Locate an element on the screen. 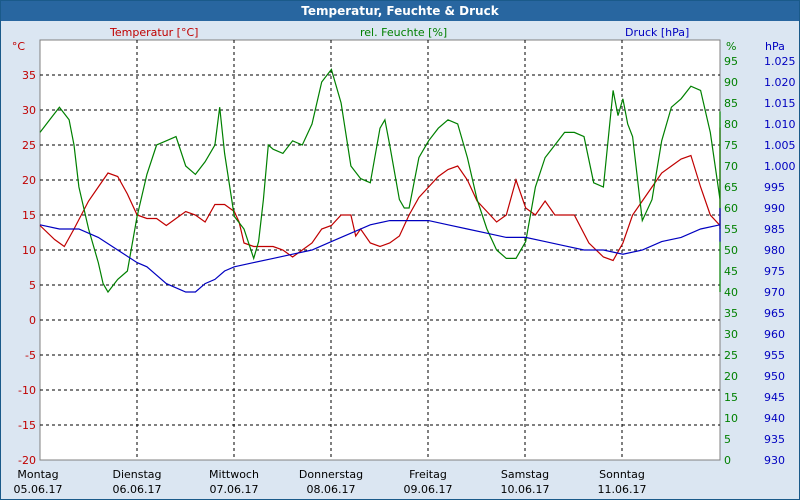 The height and width of the screenshot is (500, 800). pressure-tick-label: 945 is located at coordinates (774, 397).